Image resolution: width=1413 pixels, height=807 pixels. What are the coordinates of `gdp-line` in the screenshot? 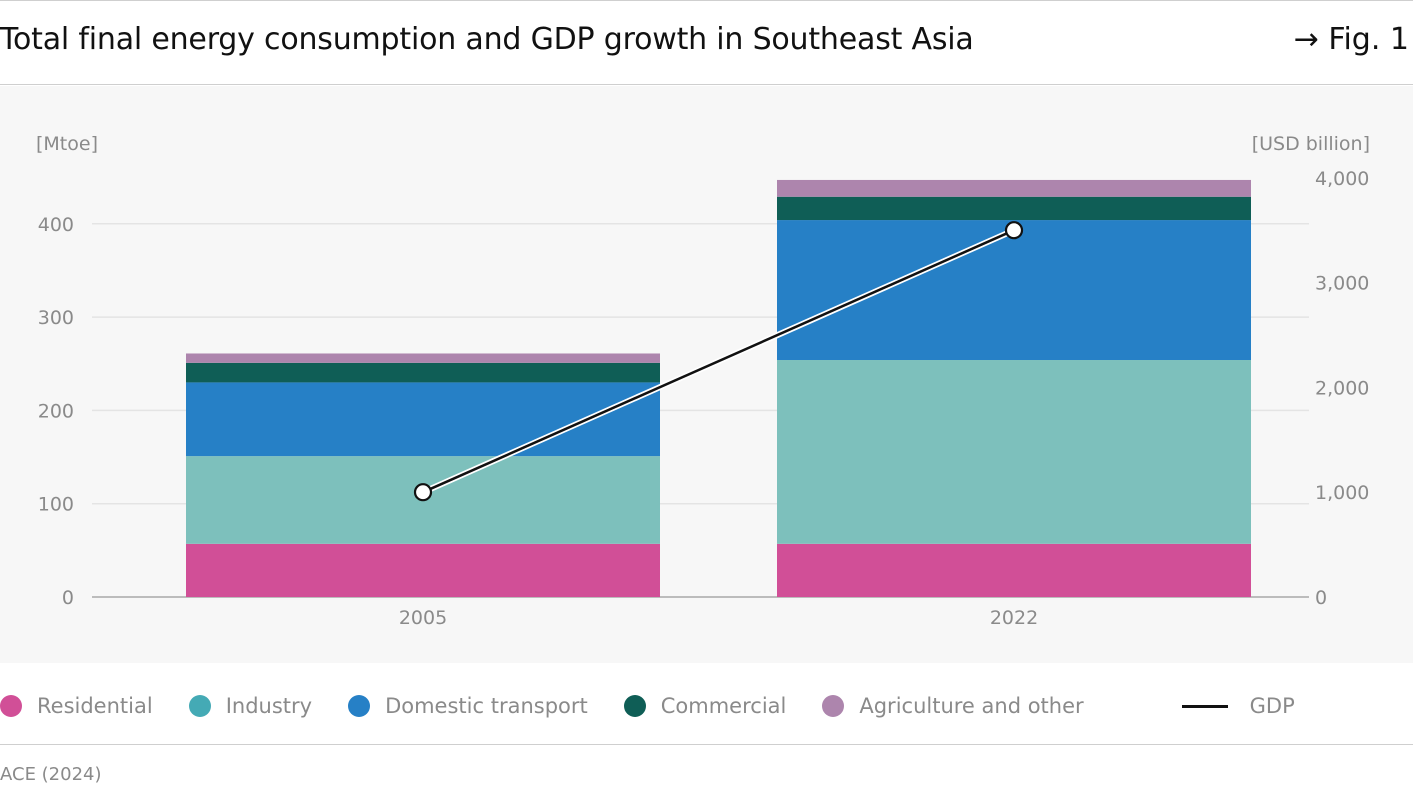 It's located at (718, 361).